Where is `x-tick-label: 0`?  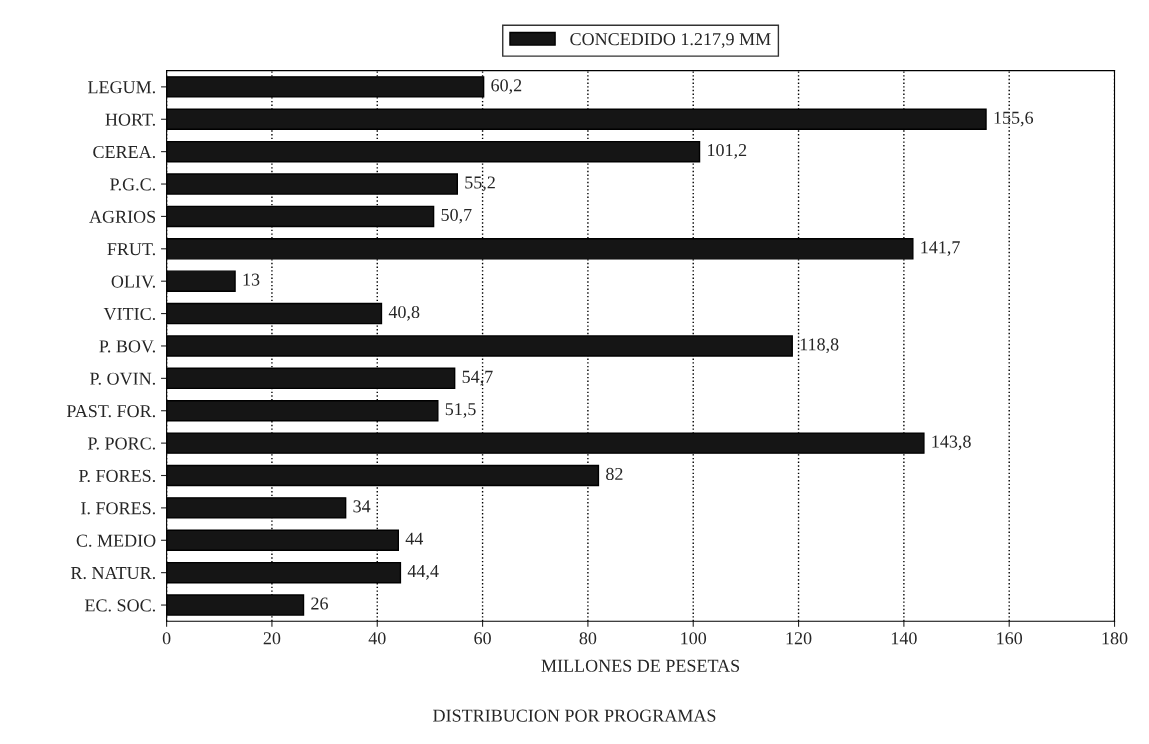 x-tick-label: 0 is located at coordinates (166, 638).